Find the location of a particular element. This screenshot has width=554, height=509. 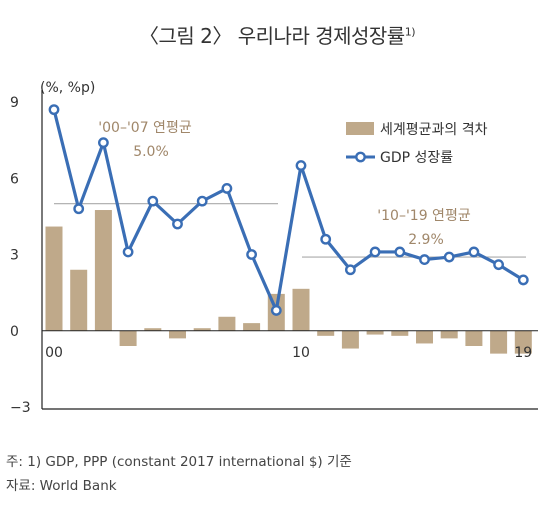

average-annotation-value: 2.9% is located at coordinates (426, 240).